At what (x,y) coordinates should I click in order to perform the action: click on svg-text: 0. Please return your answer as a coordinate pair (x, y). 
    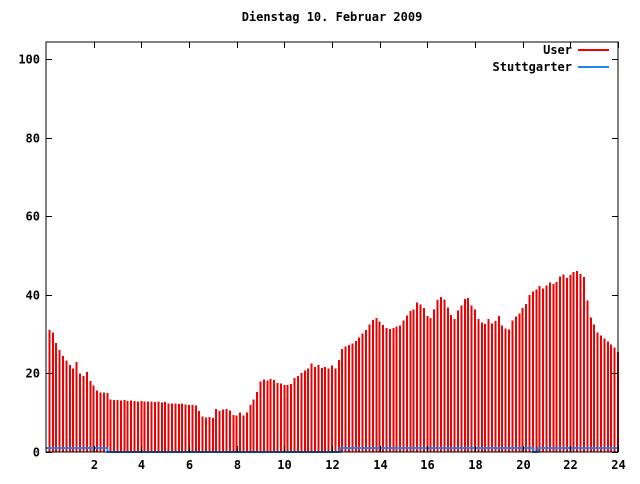
    Looking at the image, I should click on (36, 453).